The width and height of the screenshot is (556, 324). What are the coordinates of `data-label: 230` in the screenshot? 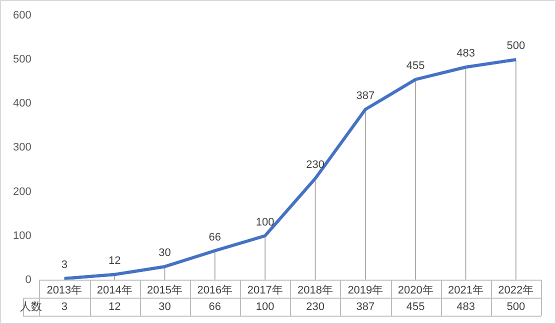 It's located at (315, 165).